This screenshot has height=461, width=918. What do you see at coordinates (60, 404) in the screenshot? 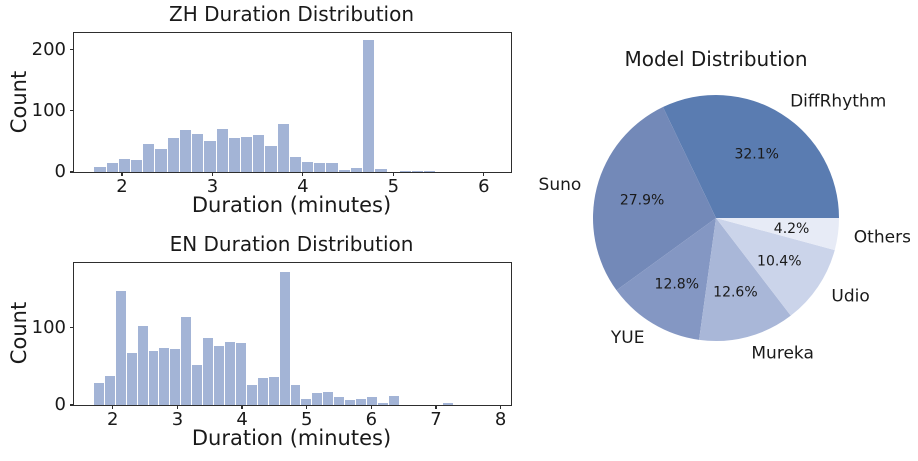
I see `y-tick-label: 0` at bounding box center [60, 404].